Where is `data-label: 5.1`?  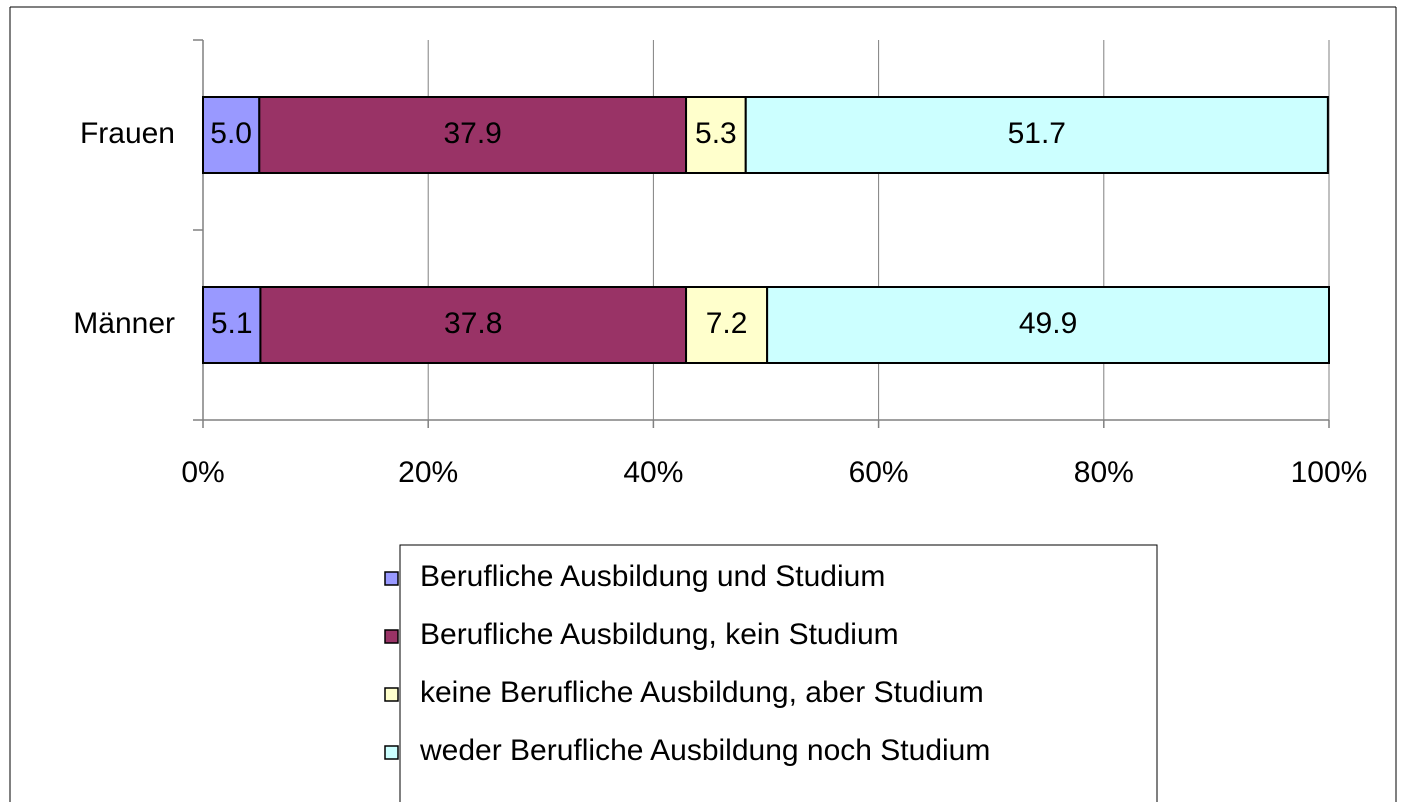
data-label: 5.1 is located at coordinates (232, 323).